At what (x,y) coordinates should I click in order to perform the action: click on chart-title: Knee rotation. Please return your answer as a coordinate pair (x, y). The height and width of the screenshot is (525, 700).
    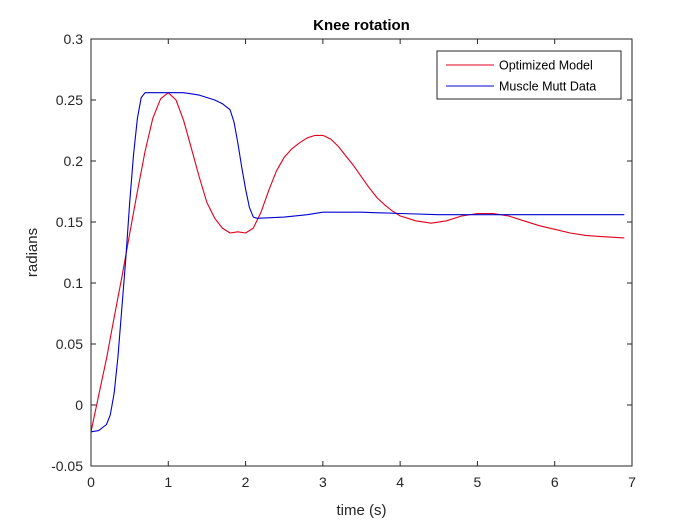
    Looking at the image, I should click on (361, 25).